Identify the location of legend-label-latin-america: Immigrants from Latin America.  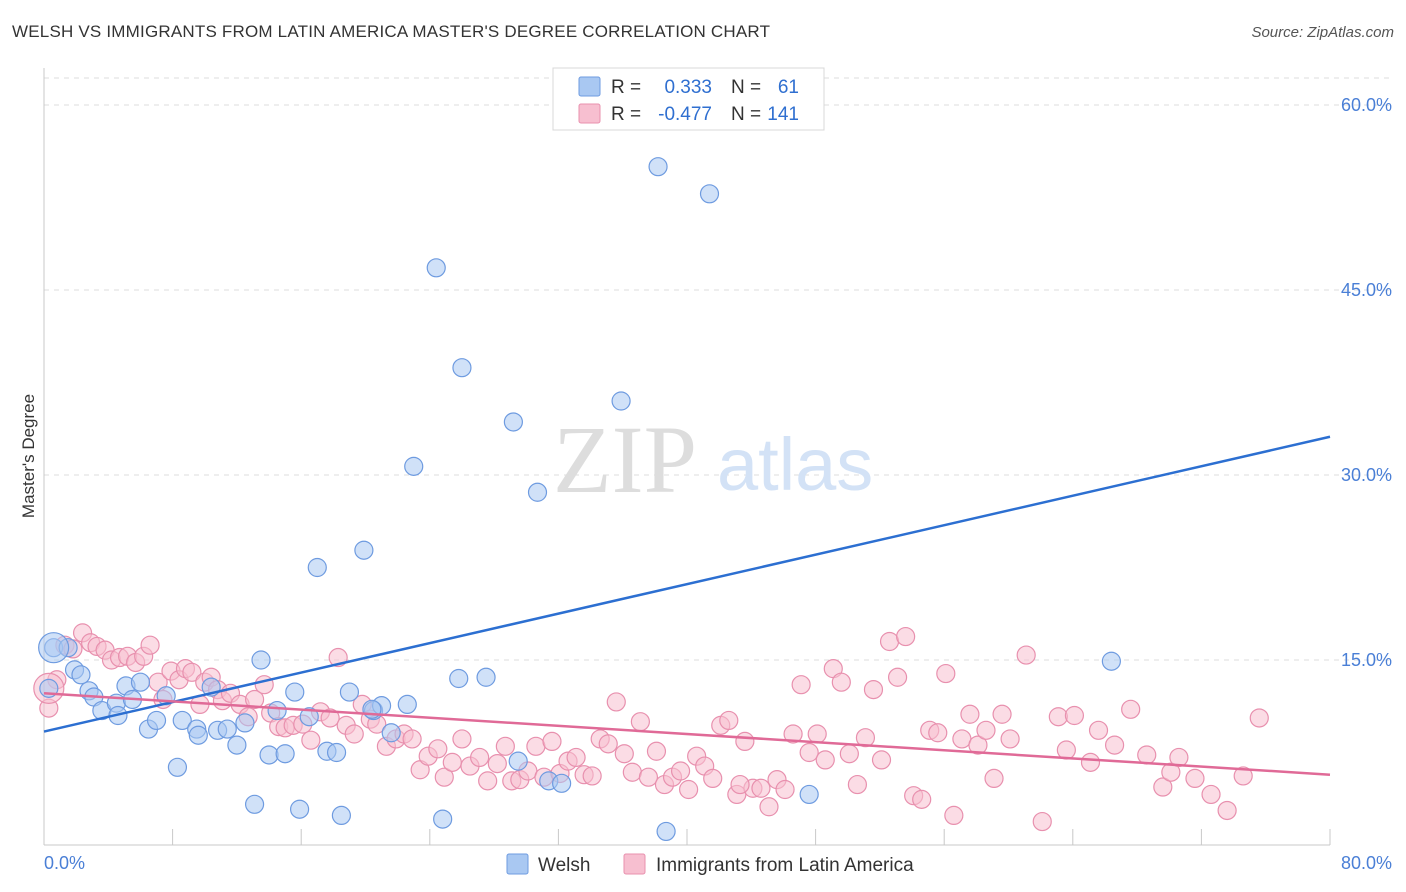
(785, 865).